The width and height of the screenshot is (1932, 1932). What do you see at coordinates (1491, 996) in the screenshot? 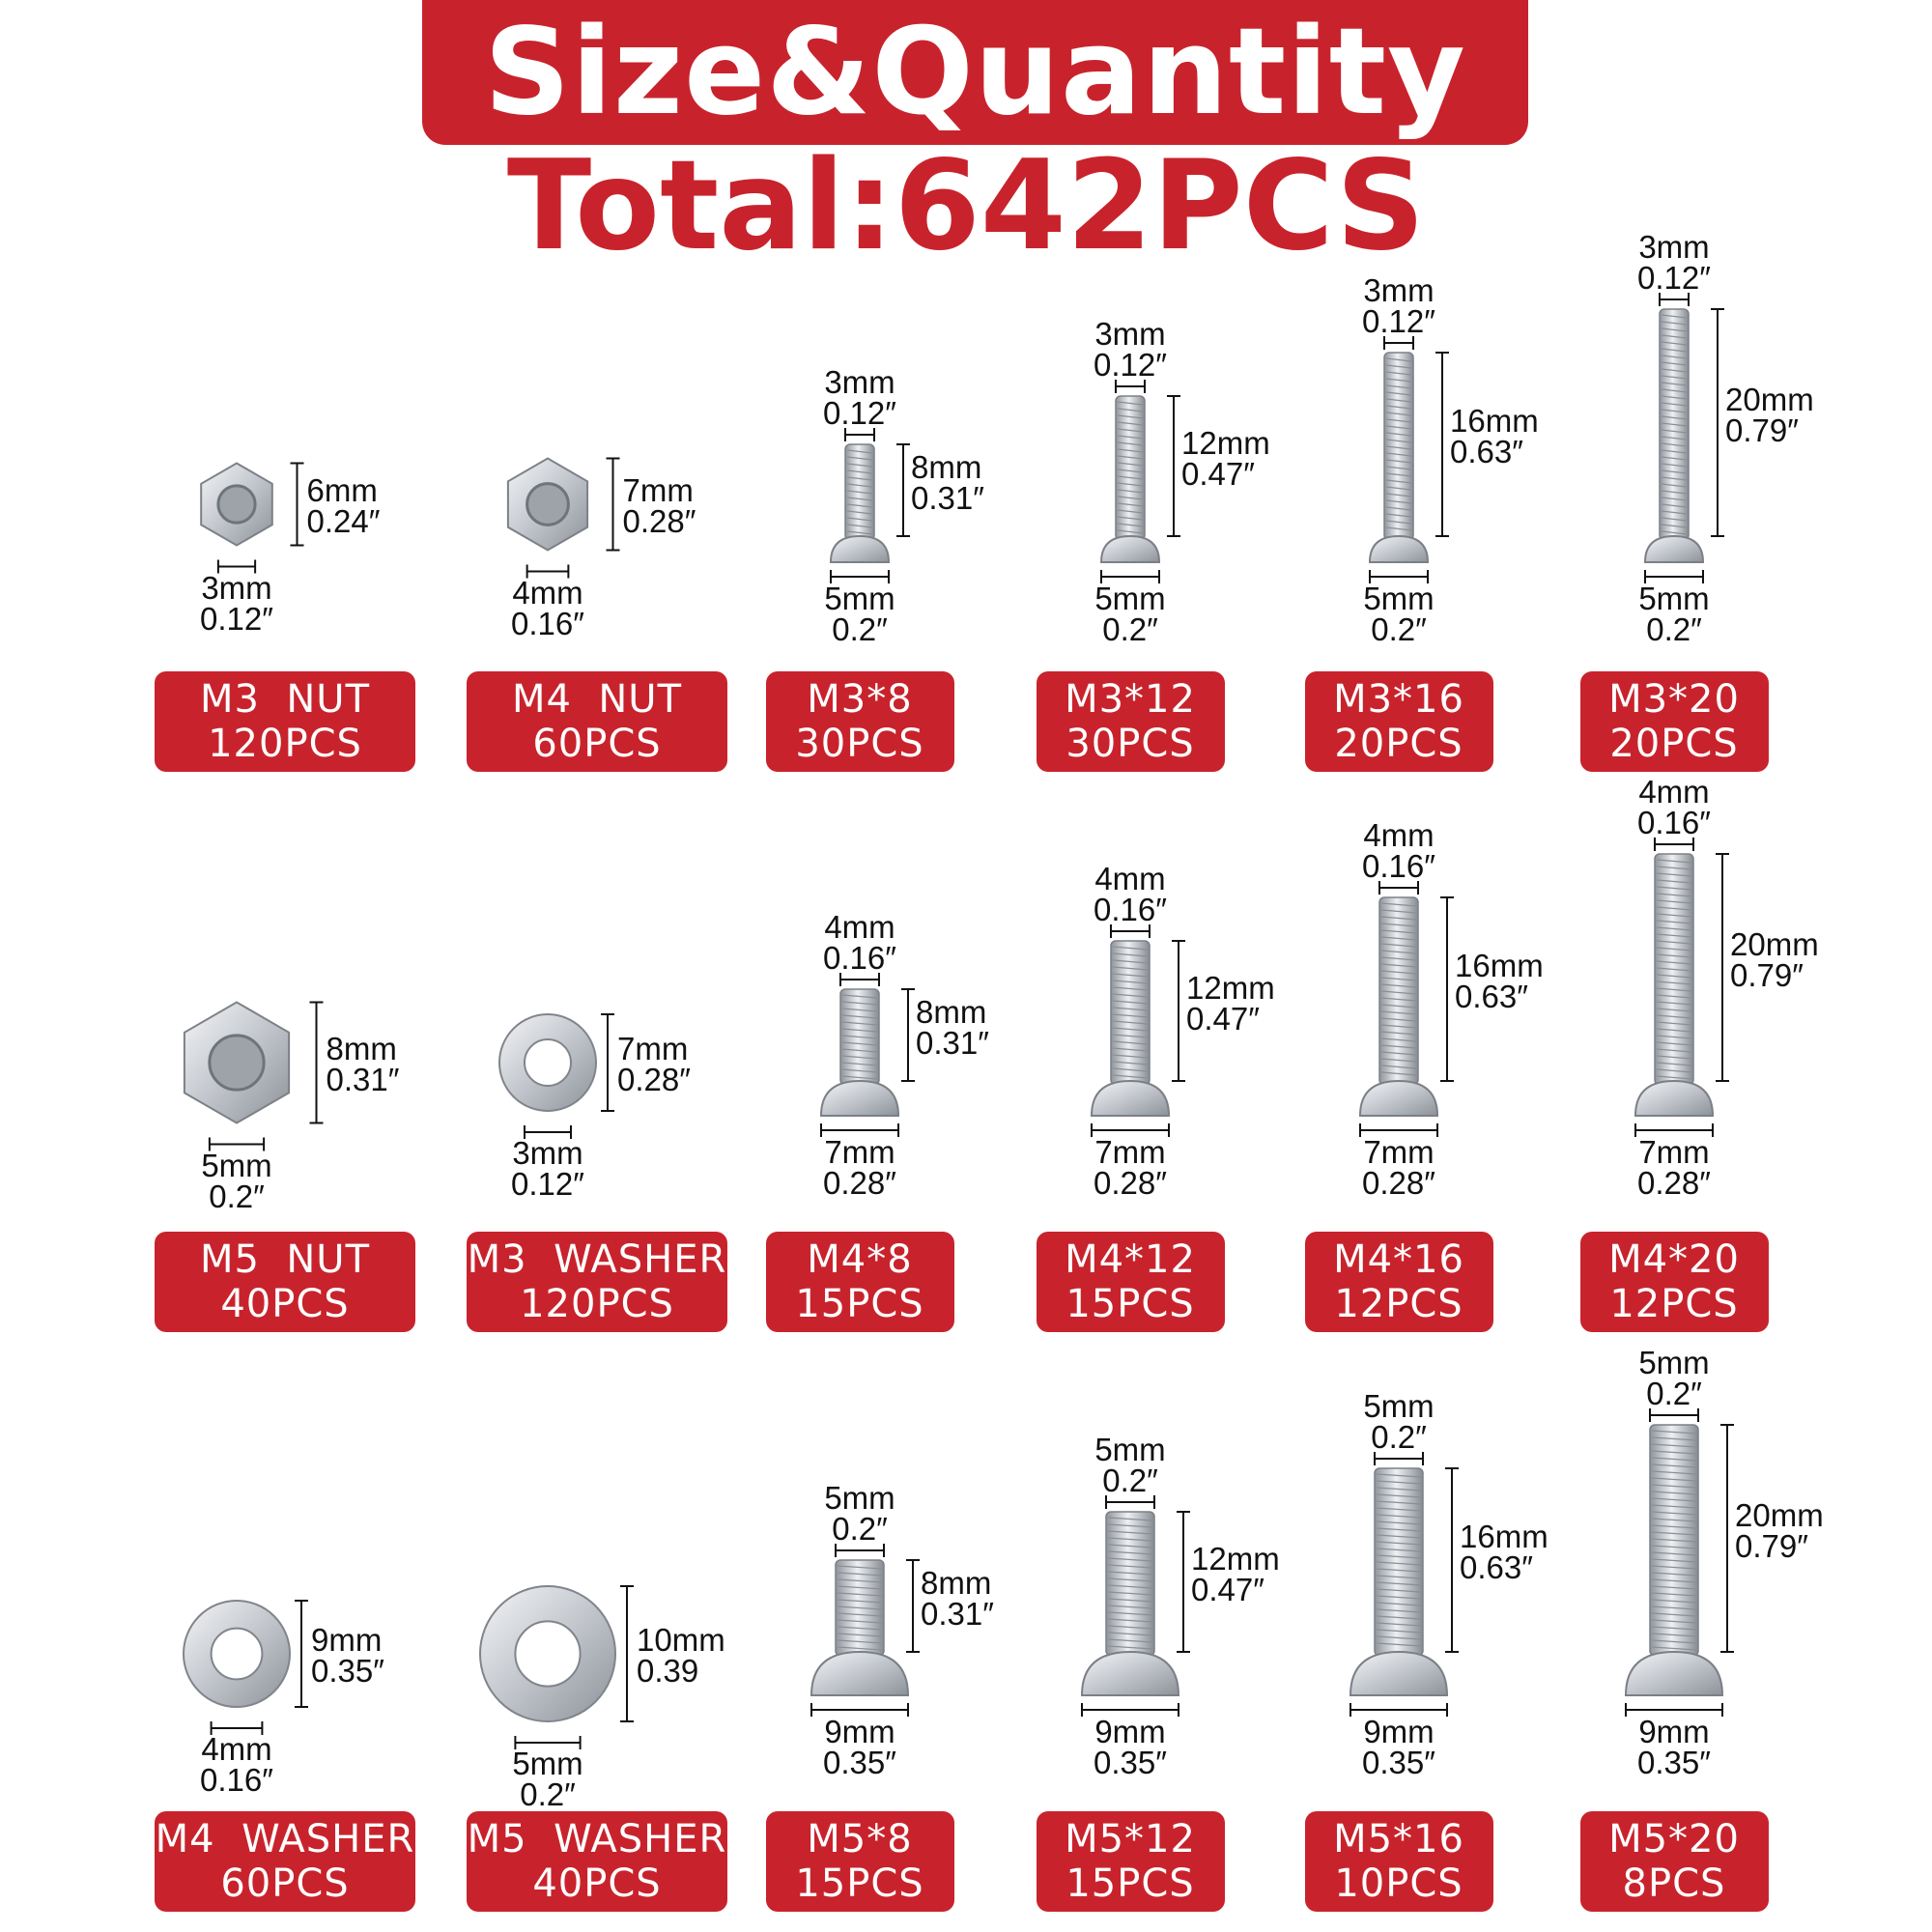
I see `screw-length-dim-inch: 0.63″` at bounding box center [1491, 996].